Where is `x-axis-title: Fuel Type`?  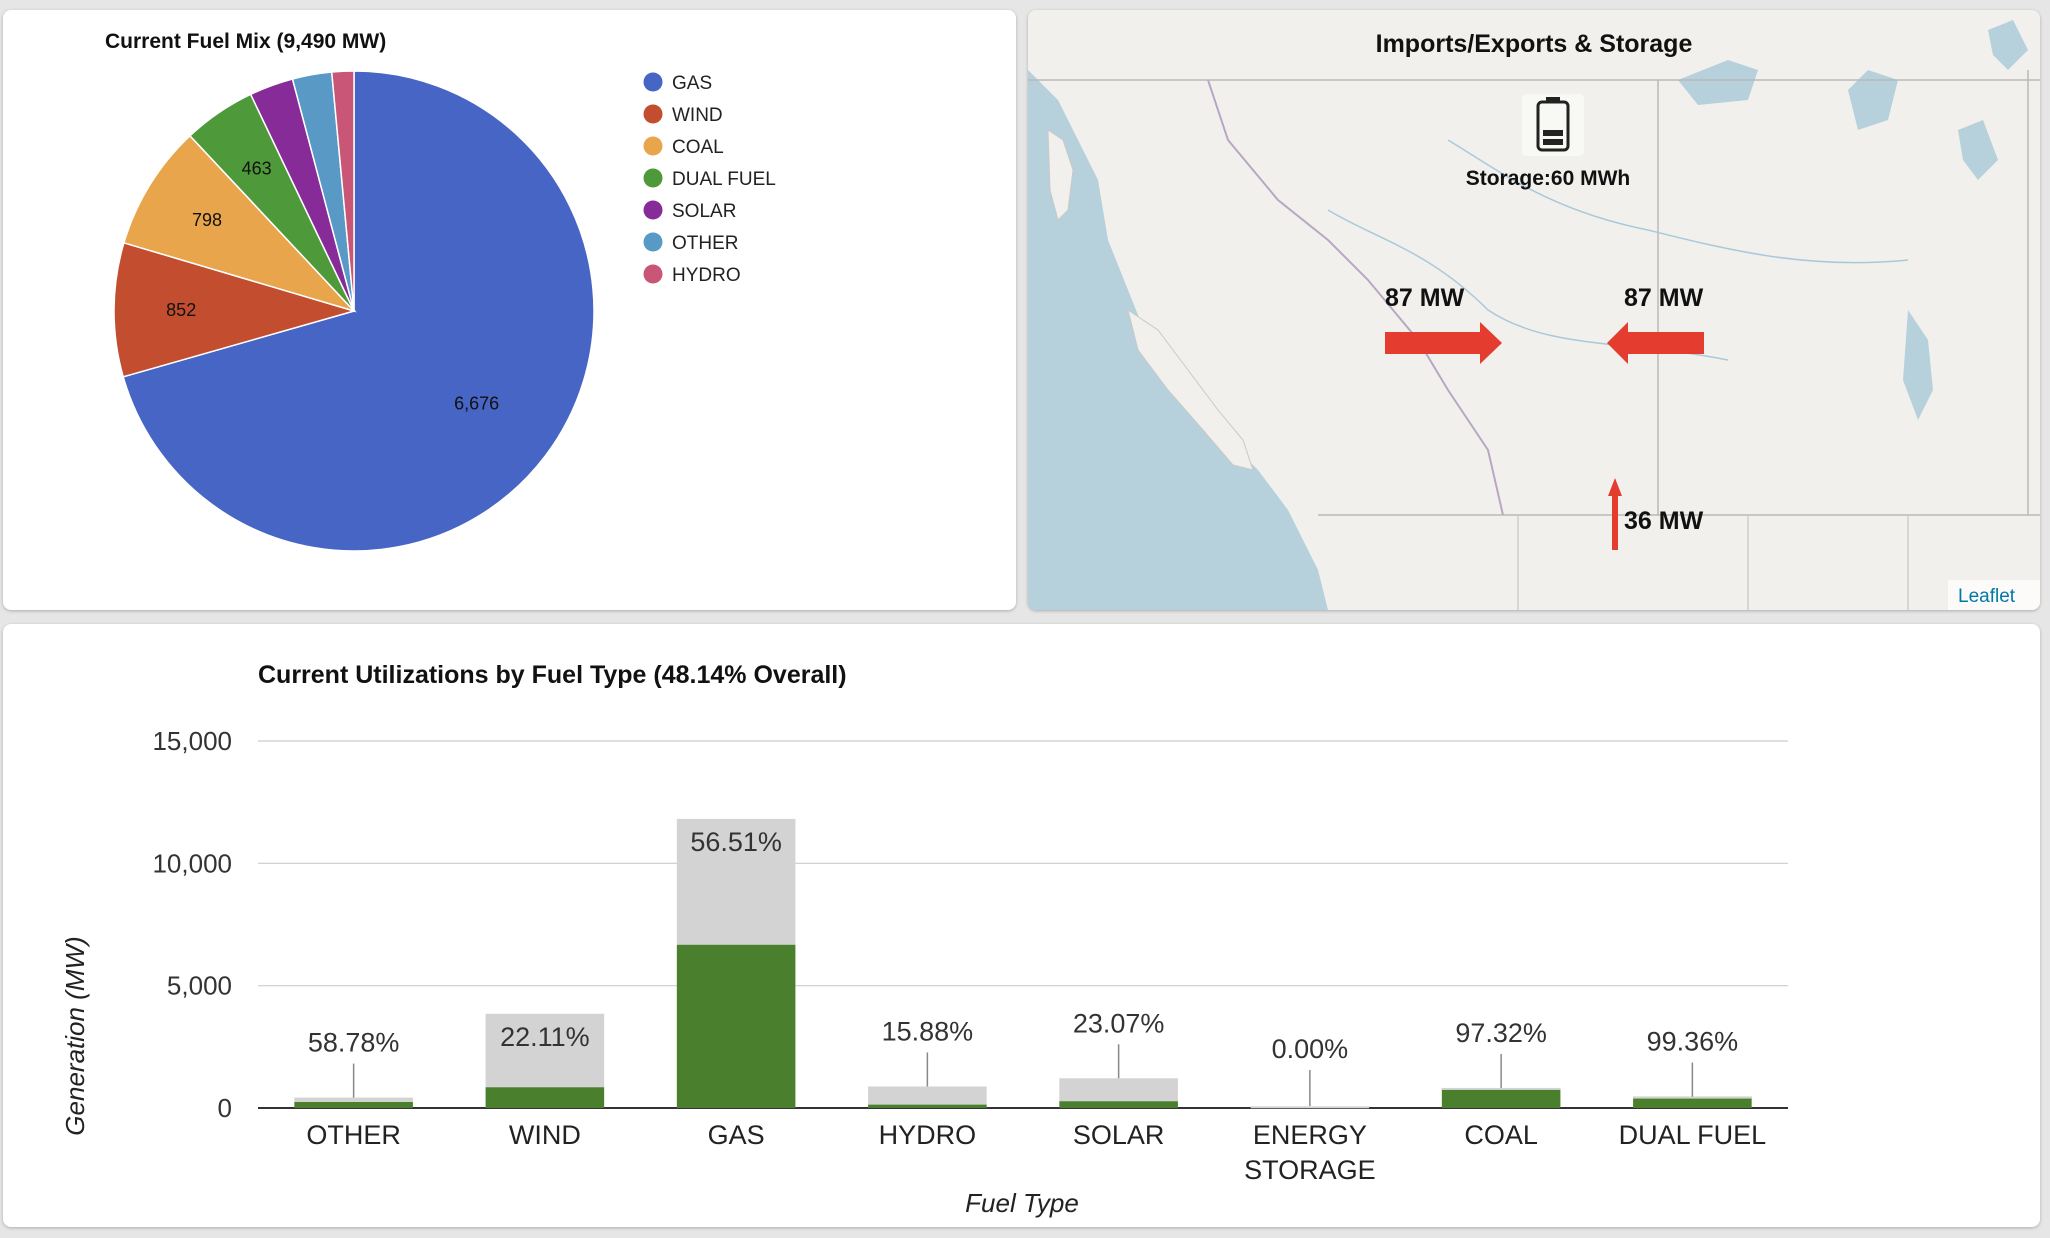
x-axis-title: Fuel Type is located at coordinates (1022, 1203).